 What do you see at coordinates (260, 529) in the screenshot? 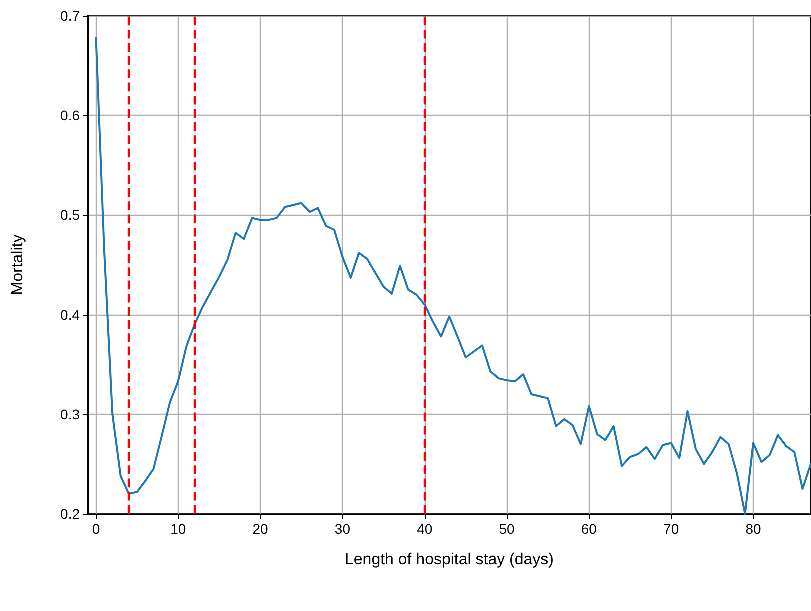
I see `x-tick-label: 20` at bounding box center [260, 529].